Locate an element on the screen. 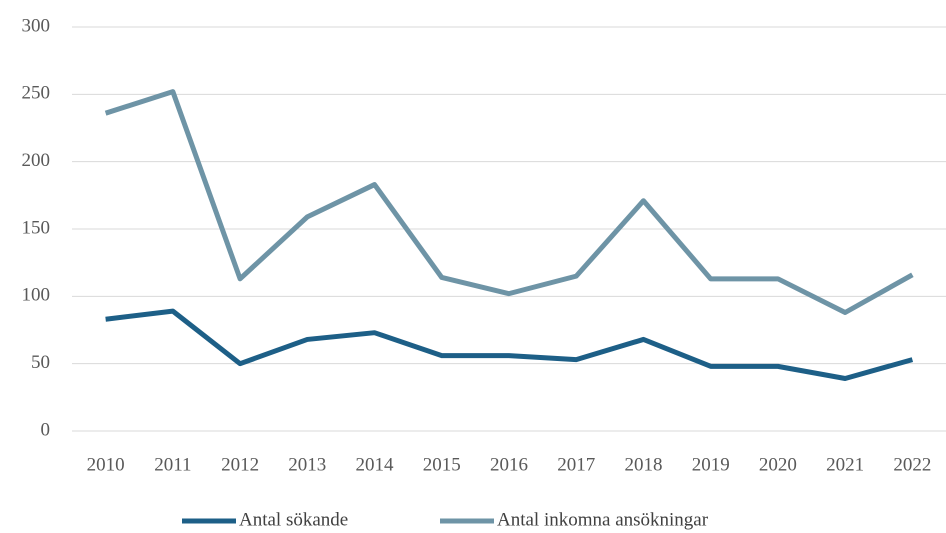  y-tick-label: 50 is located at coordinates (40, 362).